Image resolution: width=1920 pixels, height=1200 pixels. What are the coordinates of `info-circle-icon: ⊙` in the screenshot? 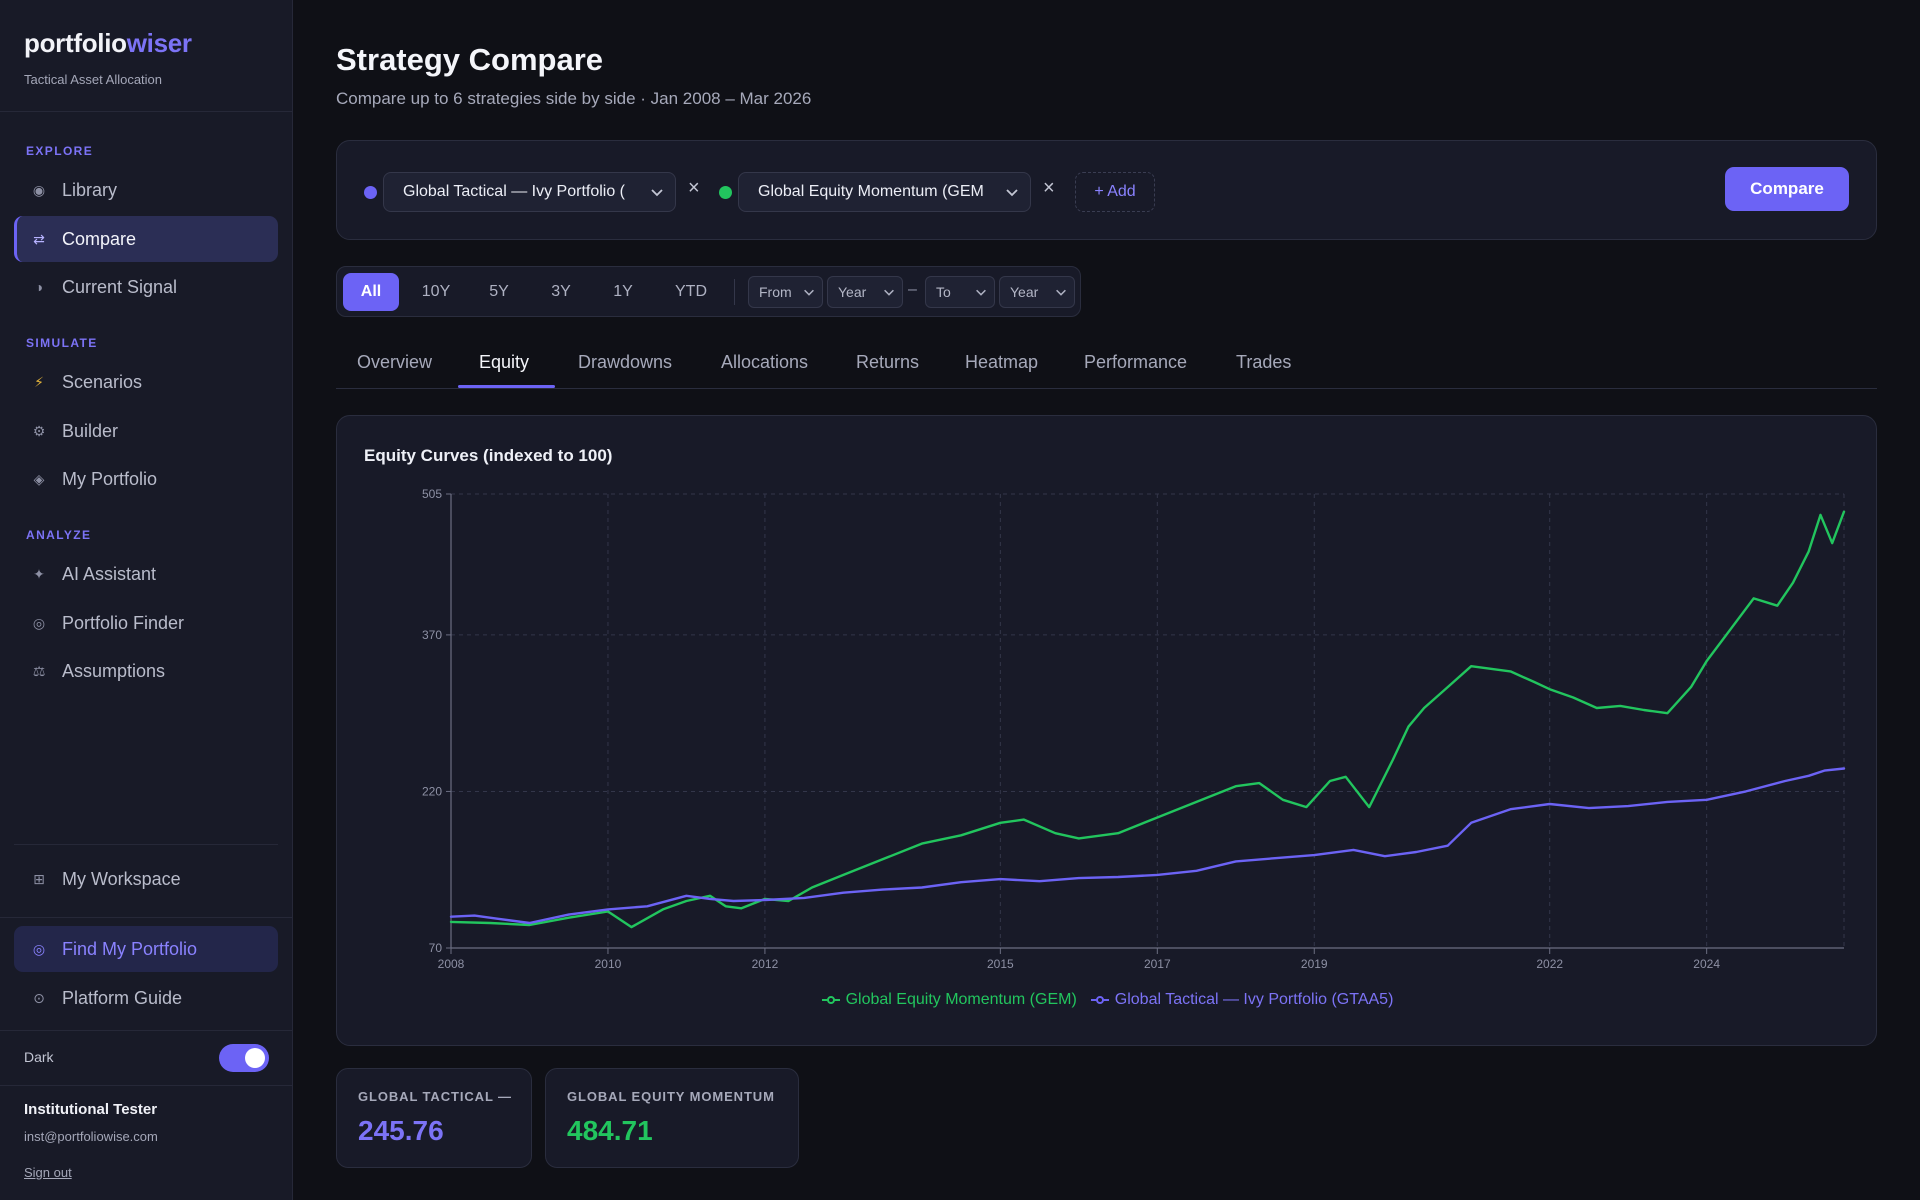 It's located at (39, 997).